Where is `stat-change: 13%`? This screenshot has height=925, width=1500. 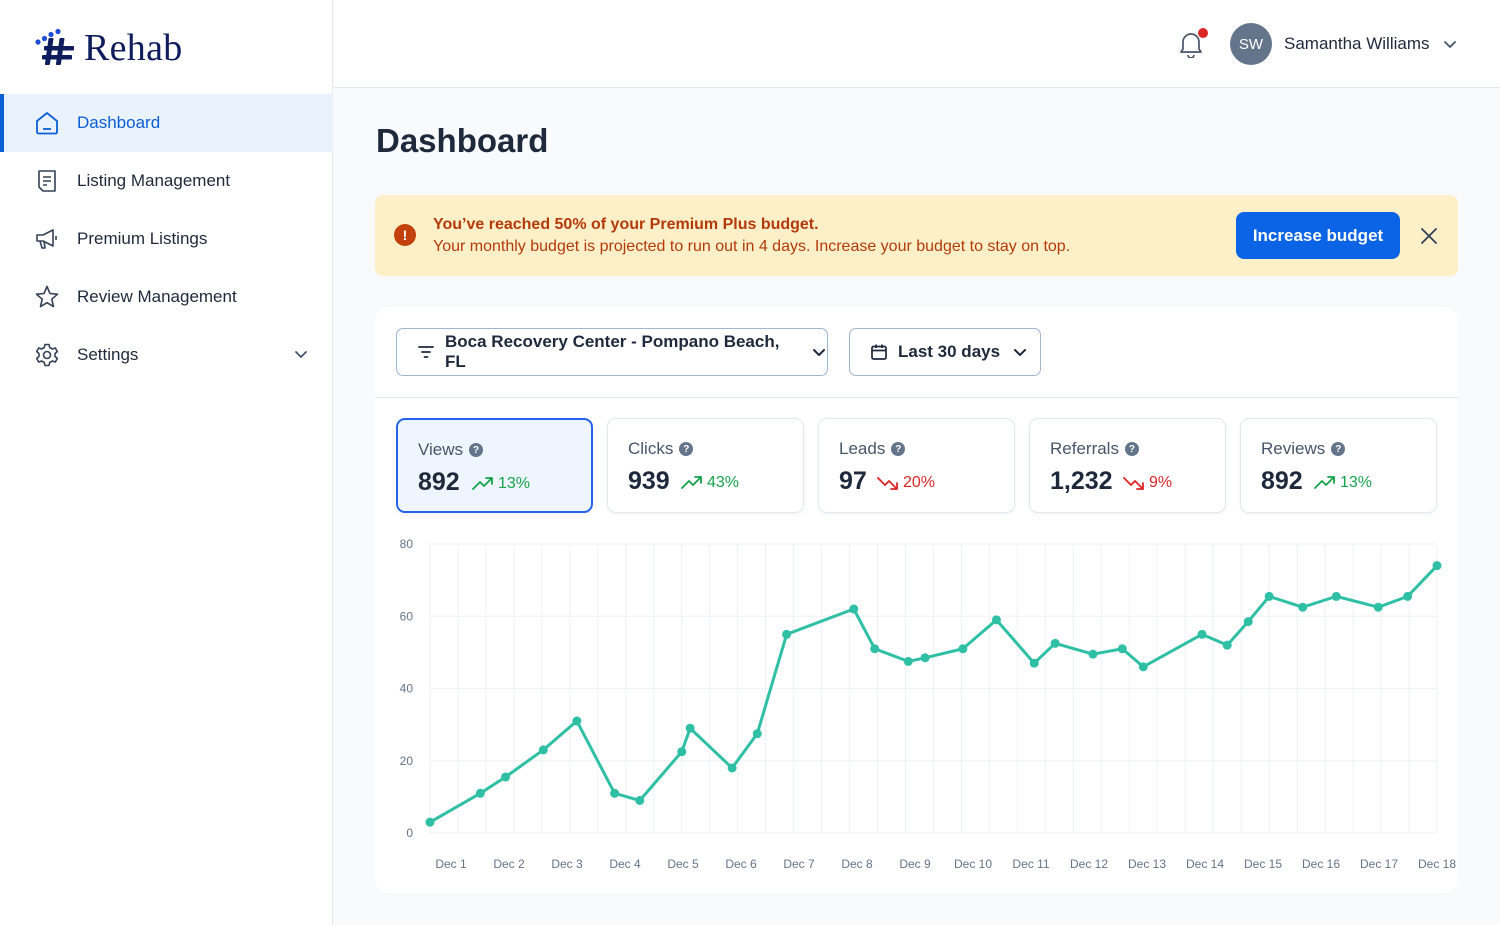 stat-change: 13% is located at coordinates (1343, 483).